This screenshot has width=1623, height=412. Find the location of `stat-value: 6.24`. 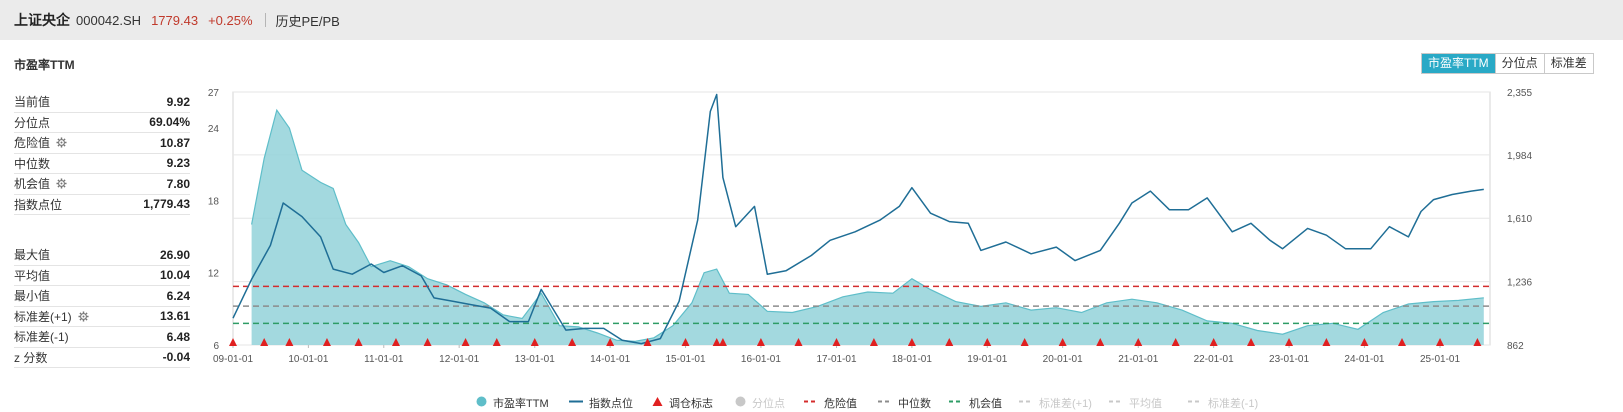

stat-value: 6.24 is located at coordinates (178, 295).